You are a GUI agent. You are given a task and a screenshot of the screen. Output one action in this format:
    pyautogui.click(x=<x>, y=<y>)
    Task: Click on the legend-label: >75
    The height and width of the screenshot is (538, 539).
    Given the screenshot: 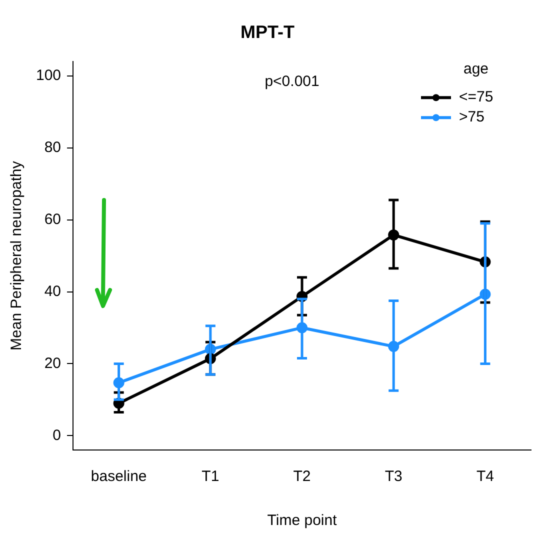 What is the action you would take?
    pyautogui.click(x=471, y=117)
    